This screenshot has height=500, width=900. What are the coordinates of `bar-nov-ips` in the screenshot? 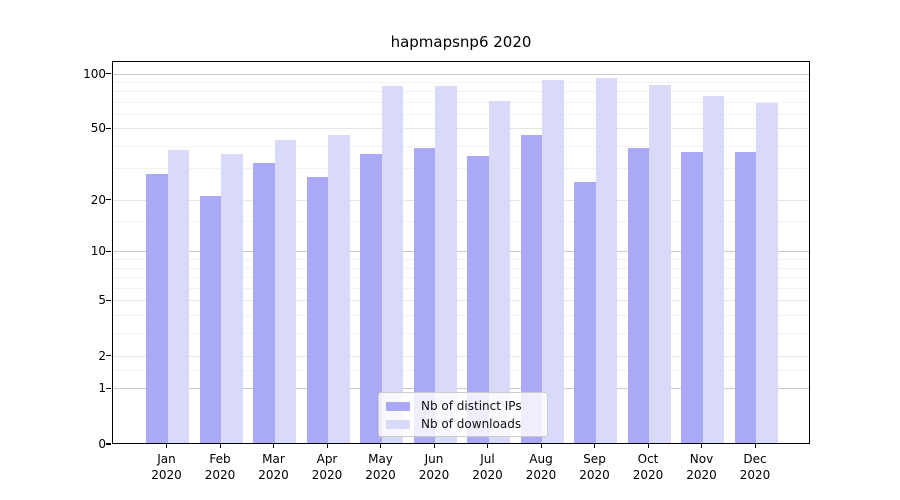 It's located at (692, 297).